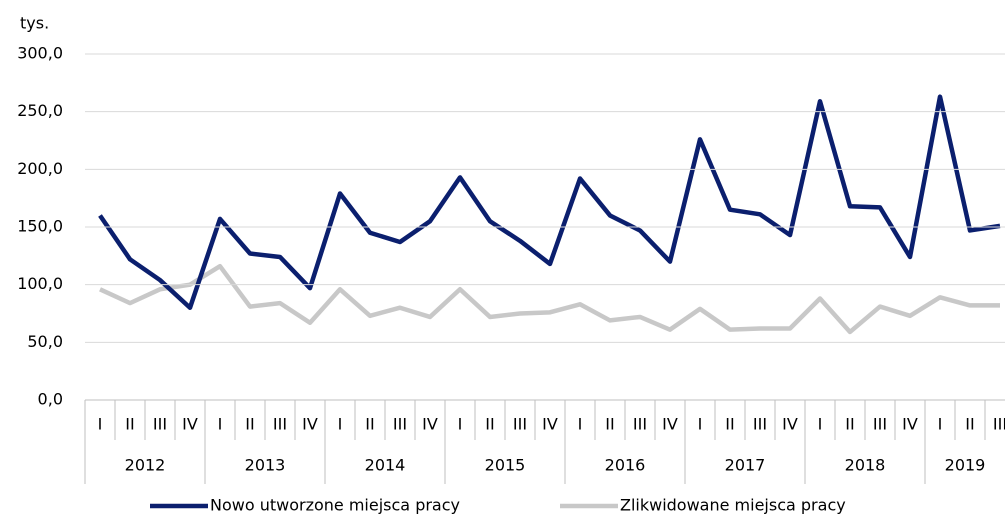  I want to click on x-group-label: 2012, so click(145, 465).